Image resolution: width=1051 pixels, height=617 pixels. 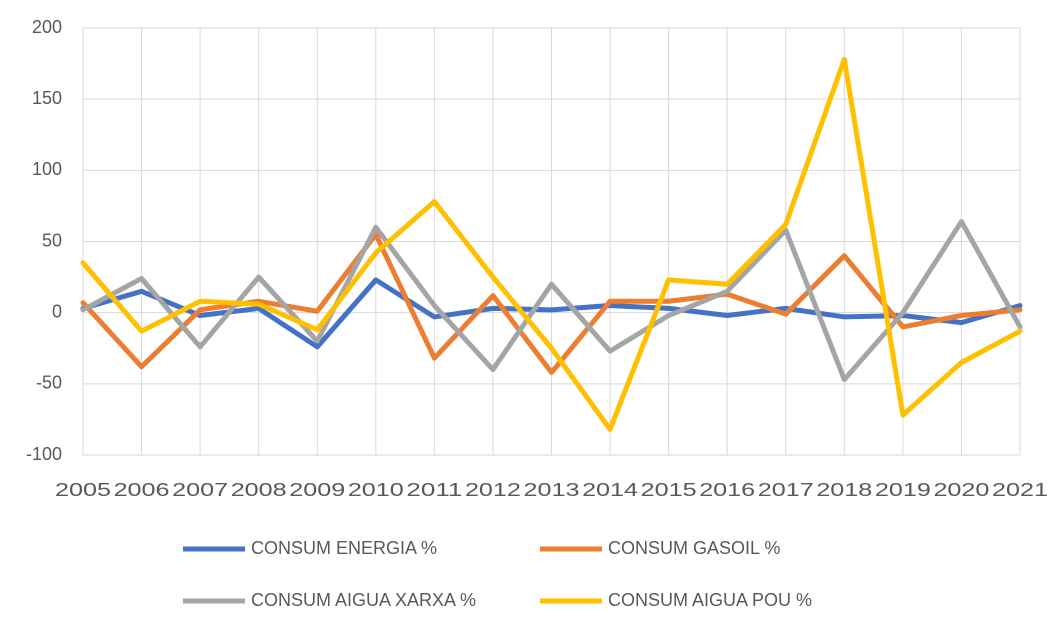 What do you see at coordinates (142, 490) in the screenshot?
I see `x-tick-label: 2006` at bounding box center [142, 490].